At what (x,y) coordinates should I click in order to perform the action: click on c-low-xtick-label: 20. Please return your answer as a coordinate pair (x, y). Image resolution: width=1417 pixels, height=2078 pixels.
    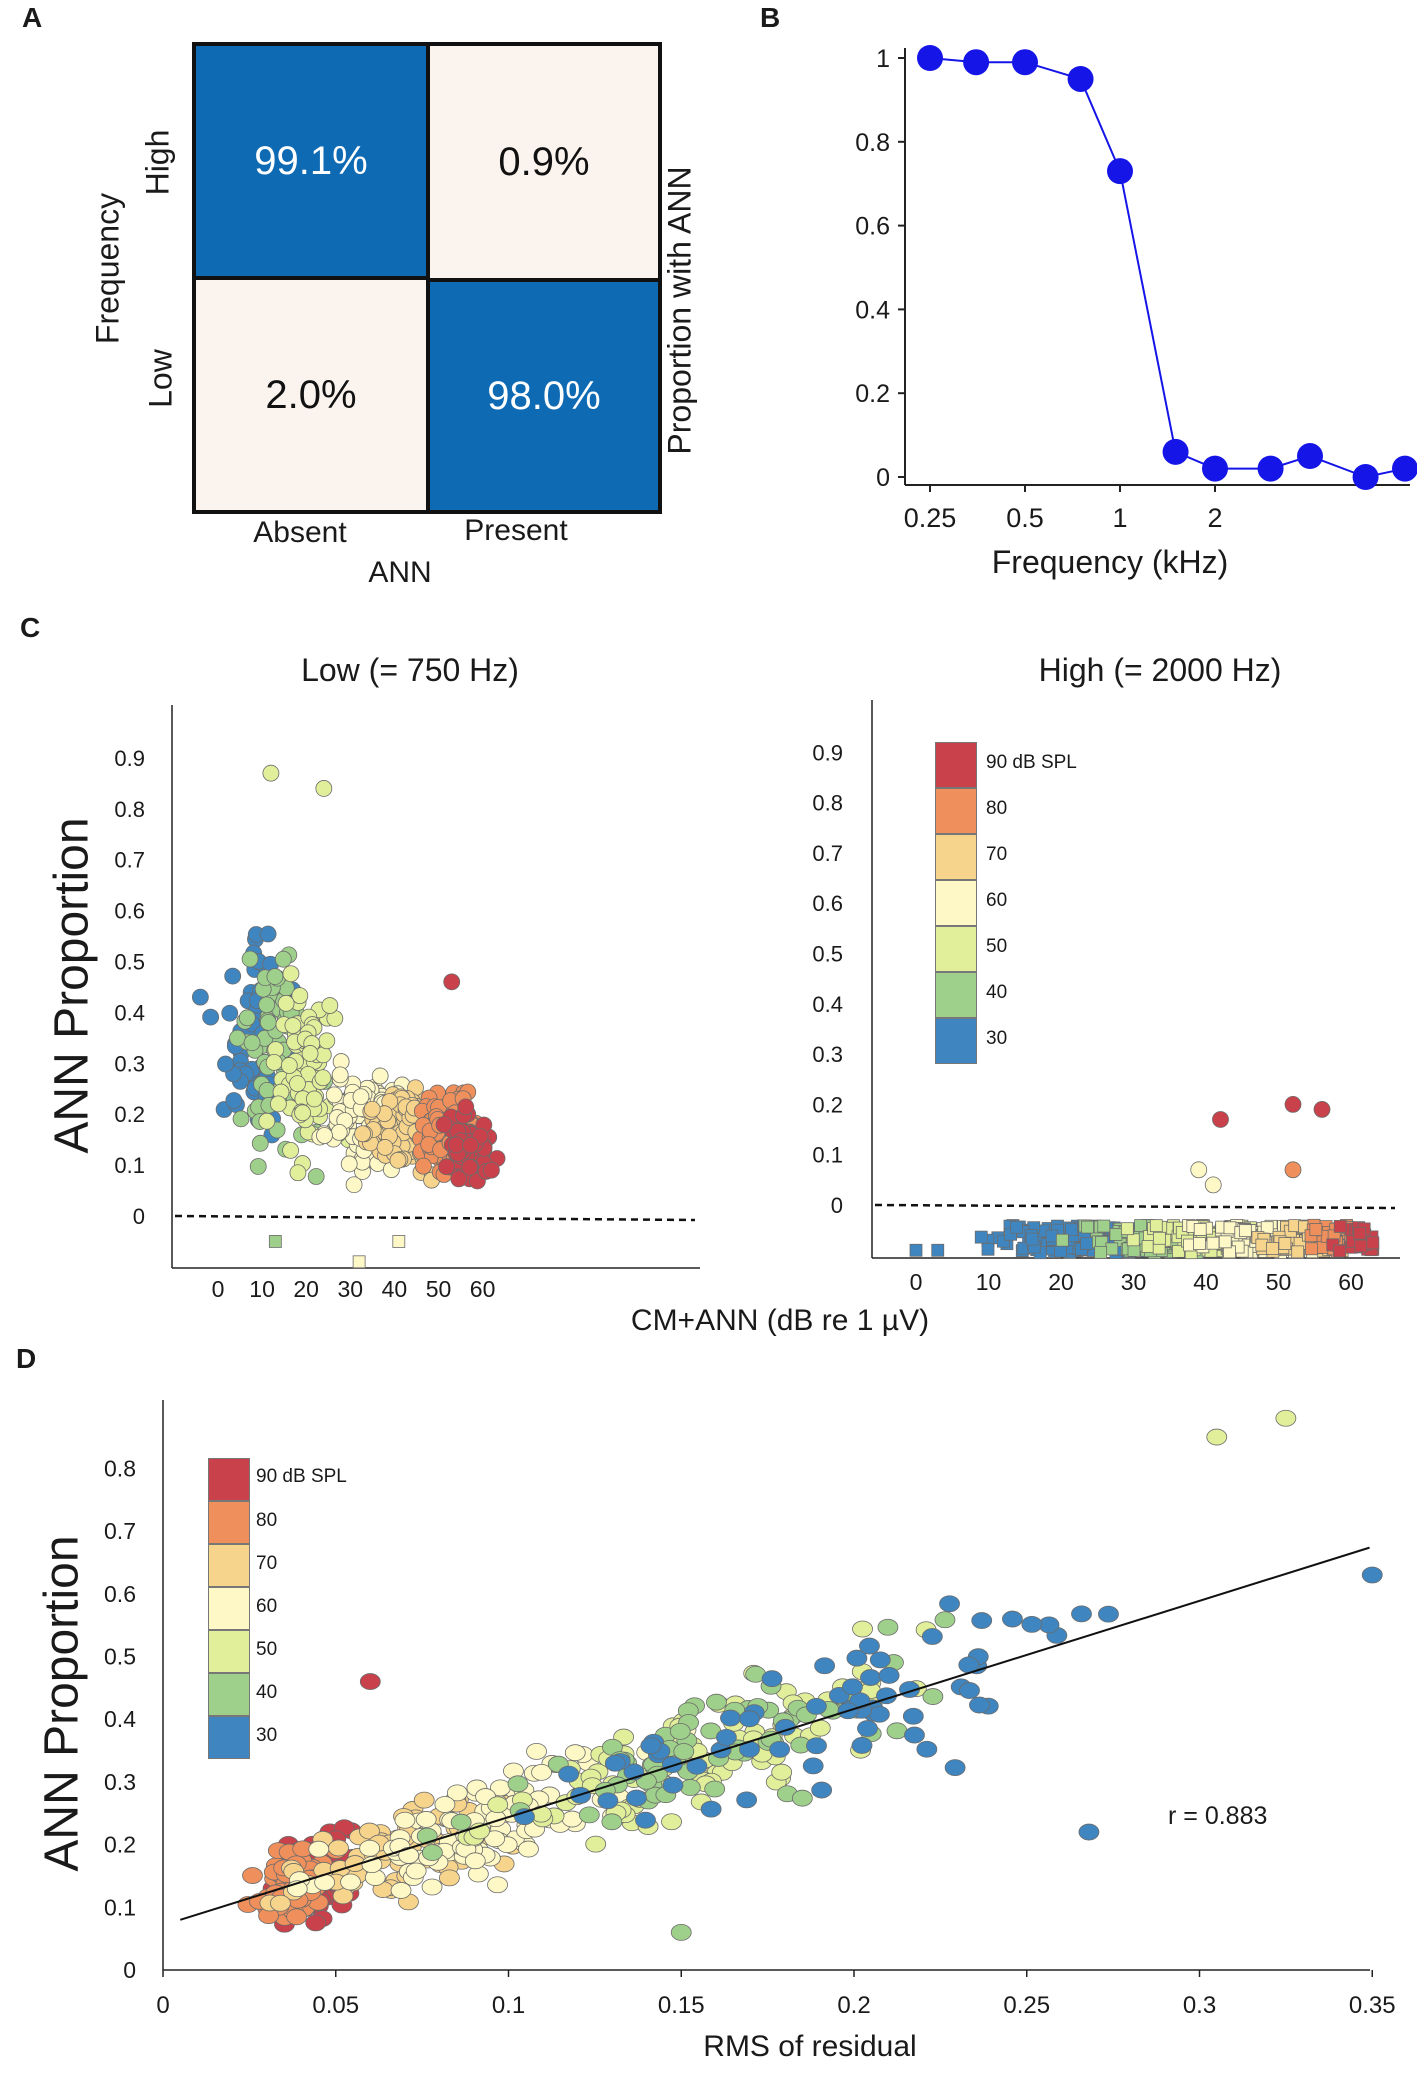
    Looking at the image, I should click on (306, 1289).